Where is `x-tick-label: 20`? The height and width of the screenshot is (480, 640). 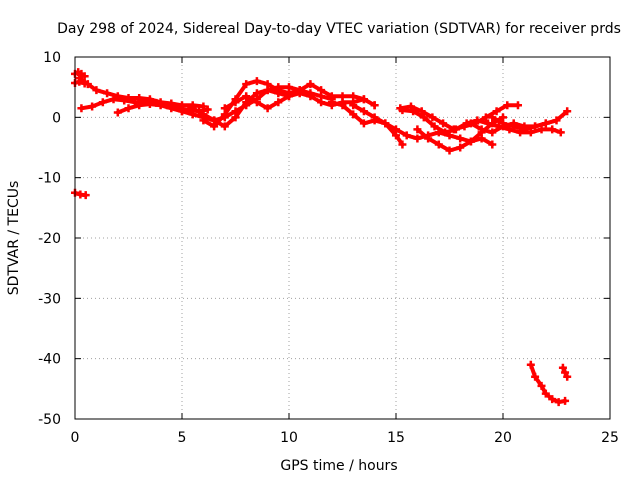 x-tick-label: 20 is located at coordinates (503, 438).